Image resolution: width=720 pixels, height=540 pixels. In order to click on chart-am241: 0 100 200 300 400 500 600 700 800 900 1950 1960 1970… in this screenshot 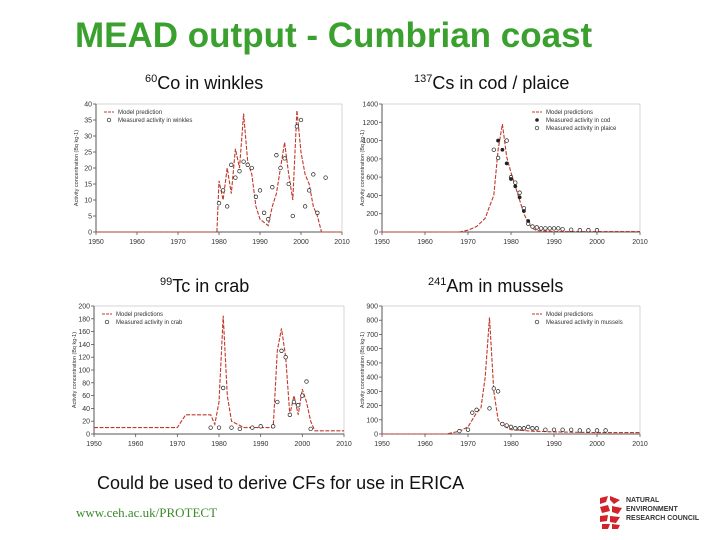, I will do `click(504, 376)`.